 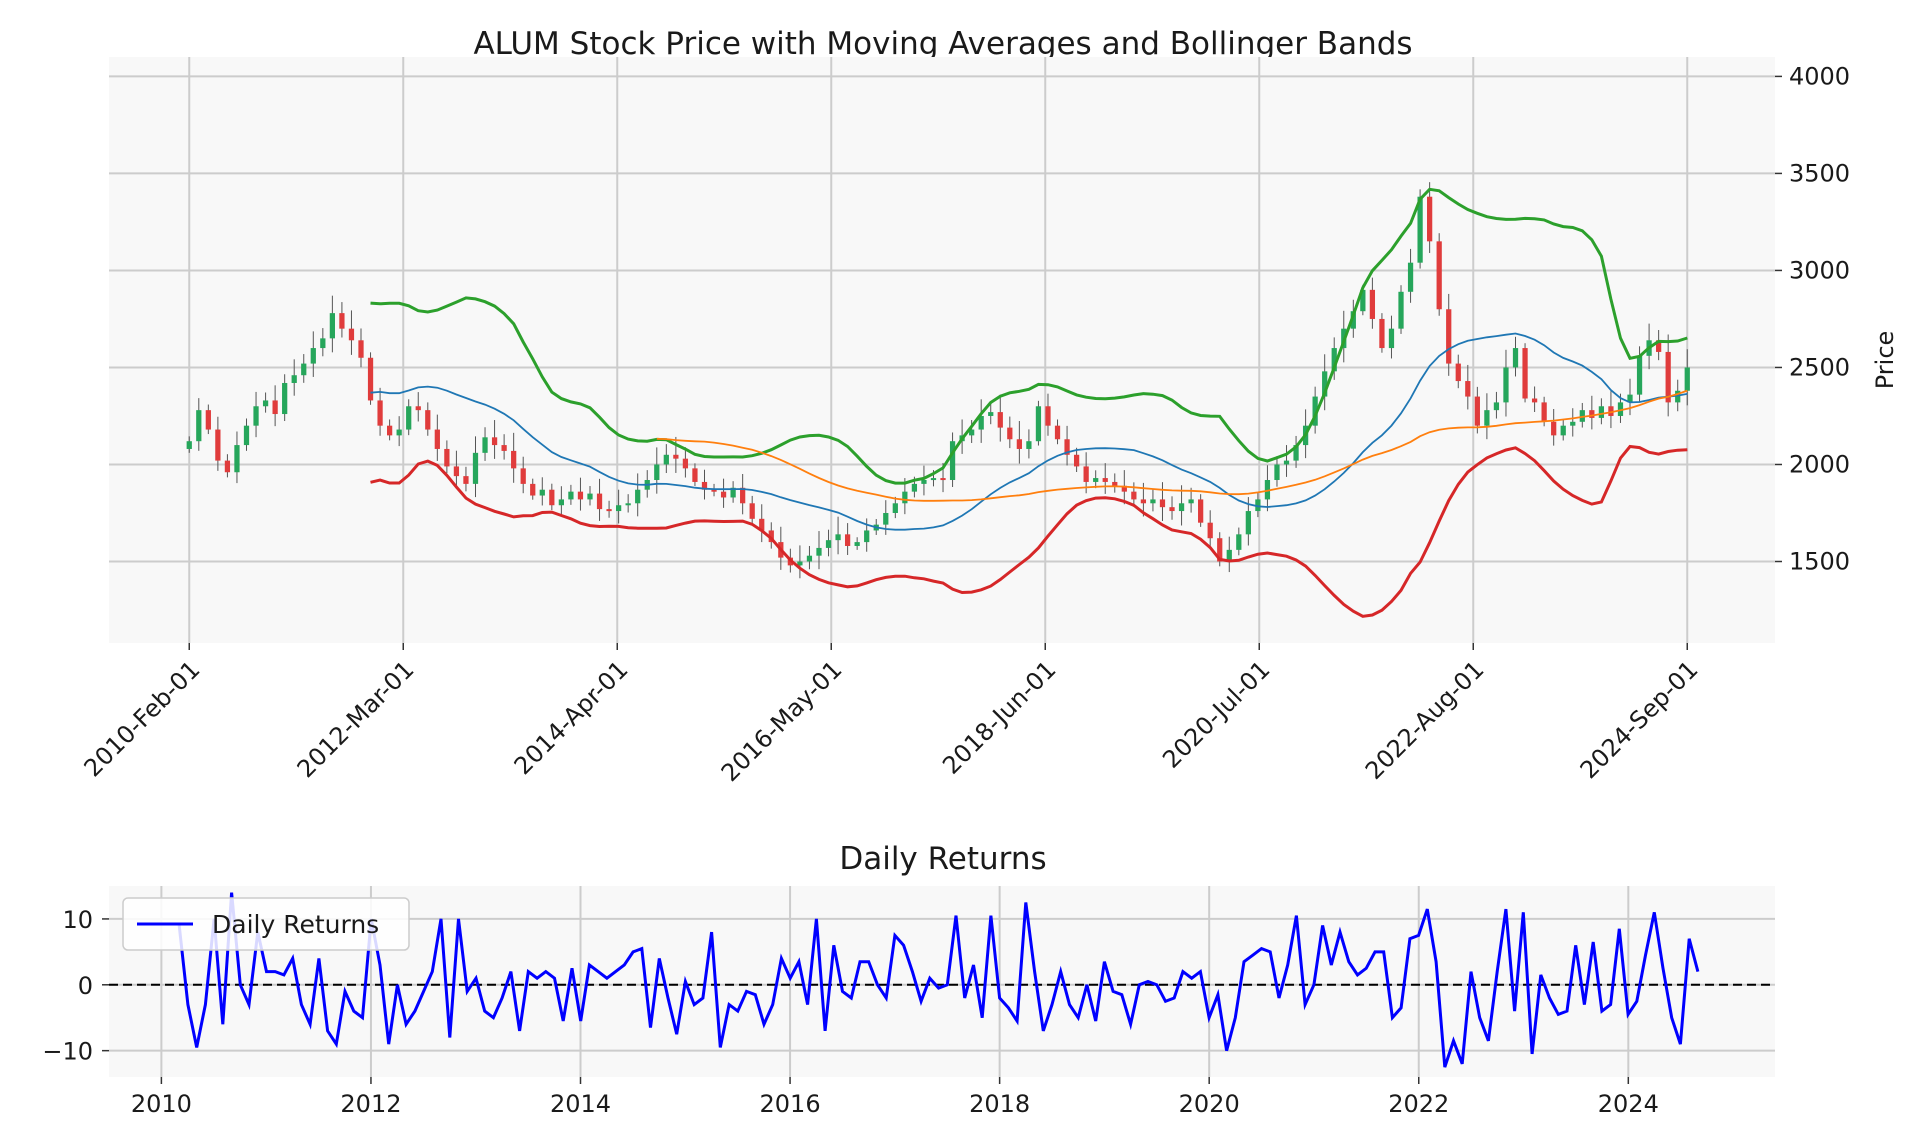 What do you see at coordinates (85, 986) in the screenshot?
I see `returns-y-tick-label: 0` at bounding box center [85, 986].